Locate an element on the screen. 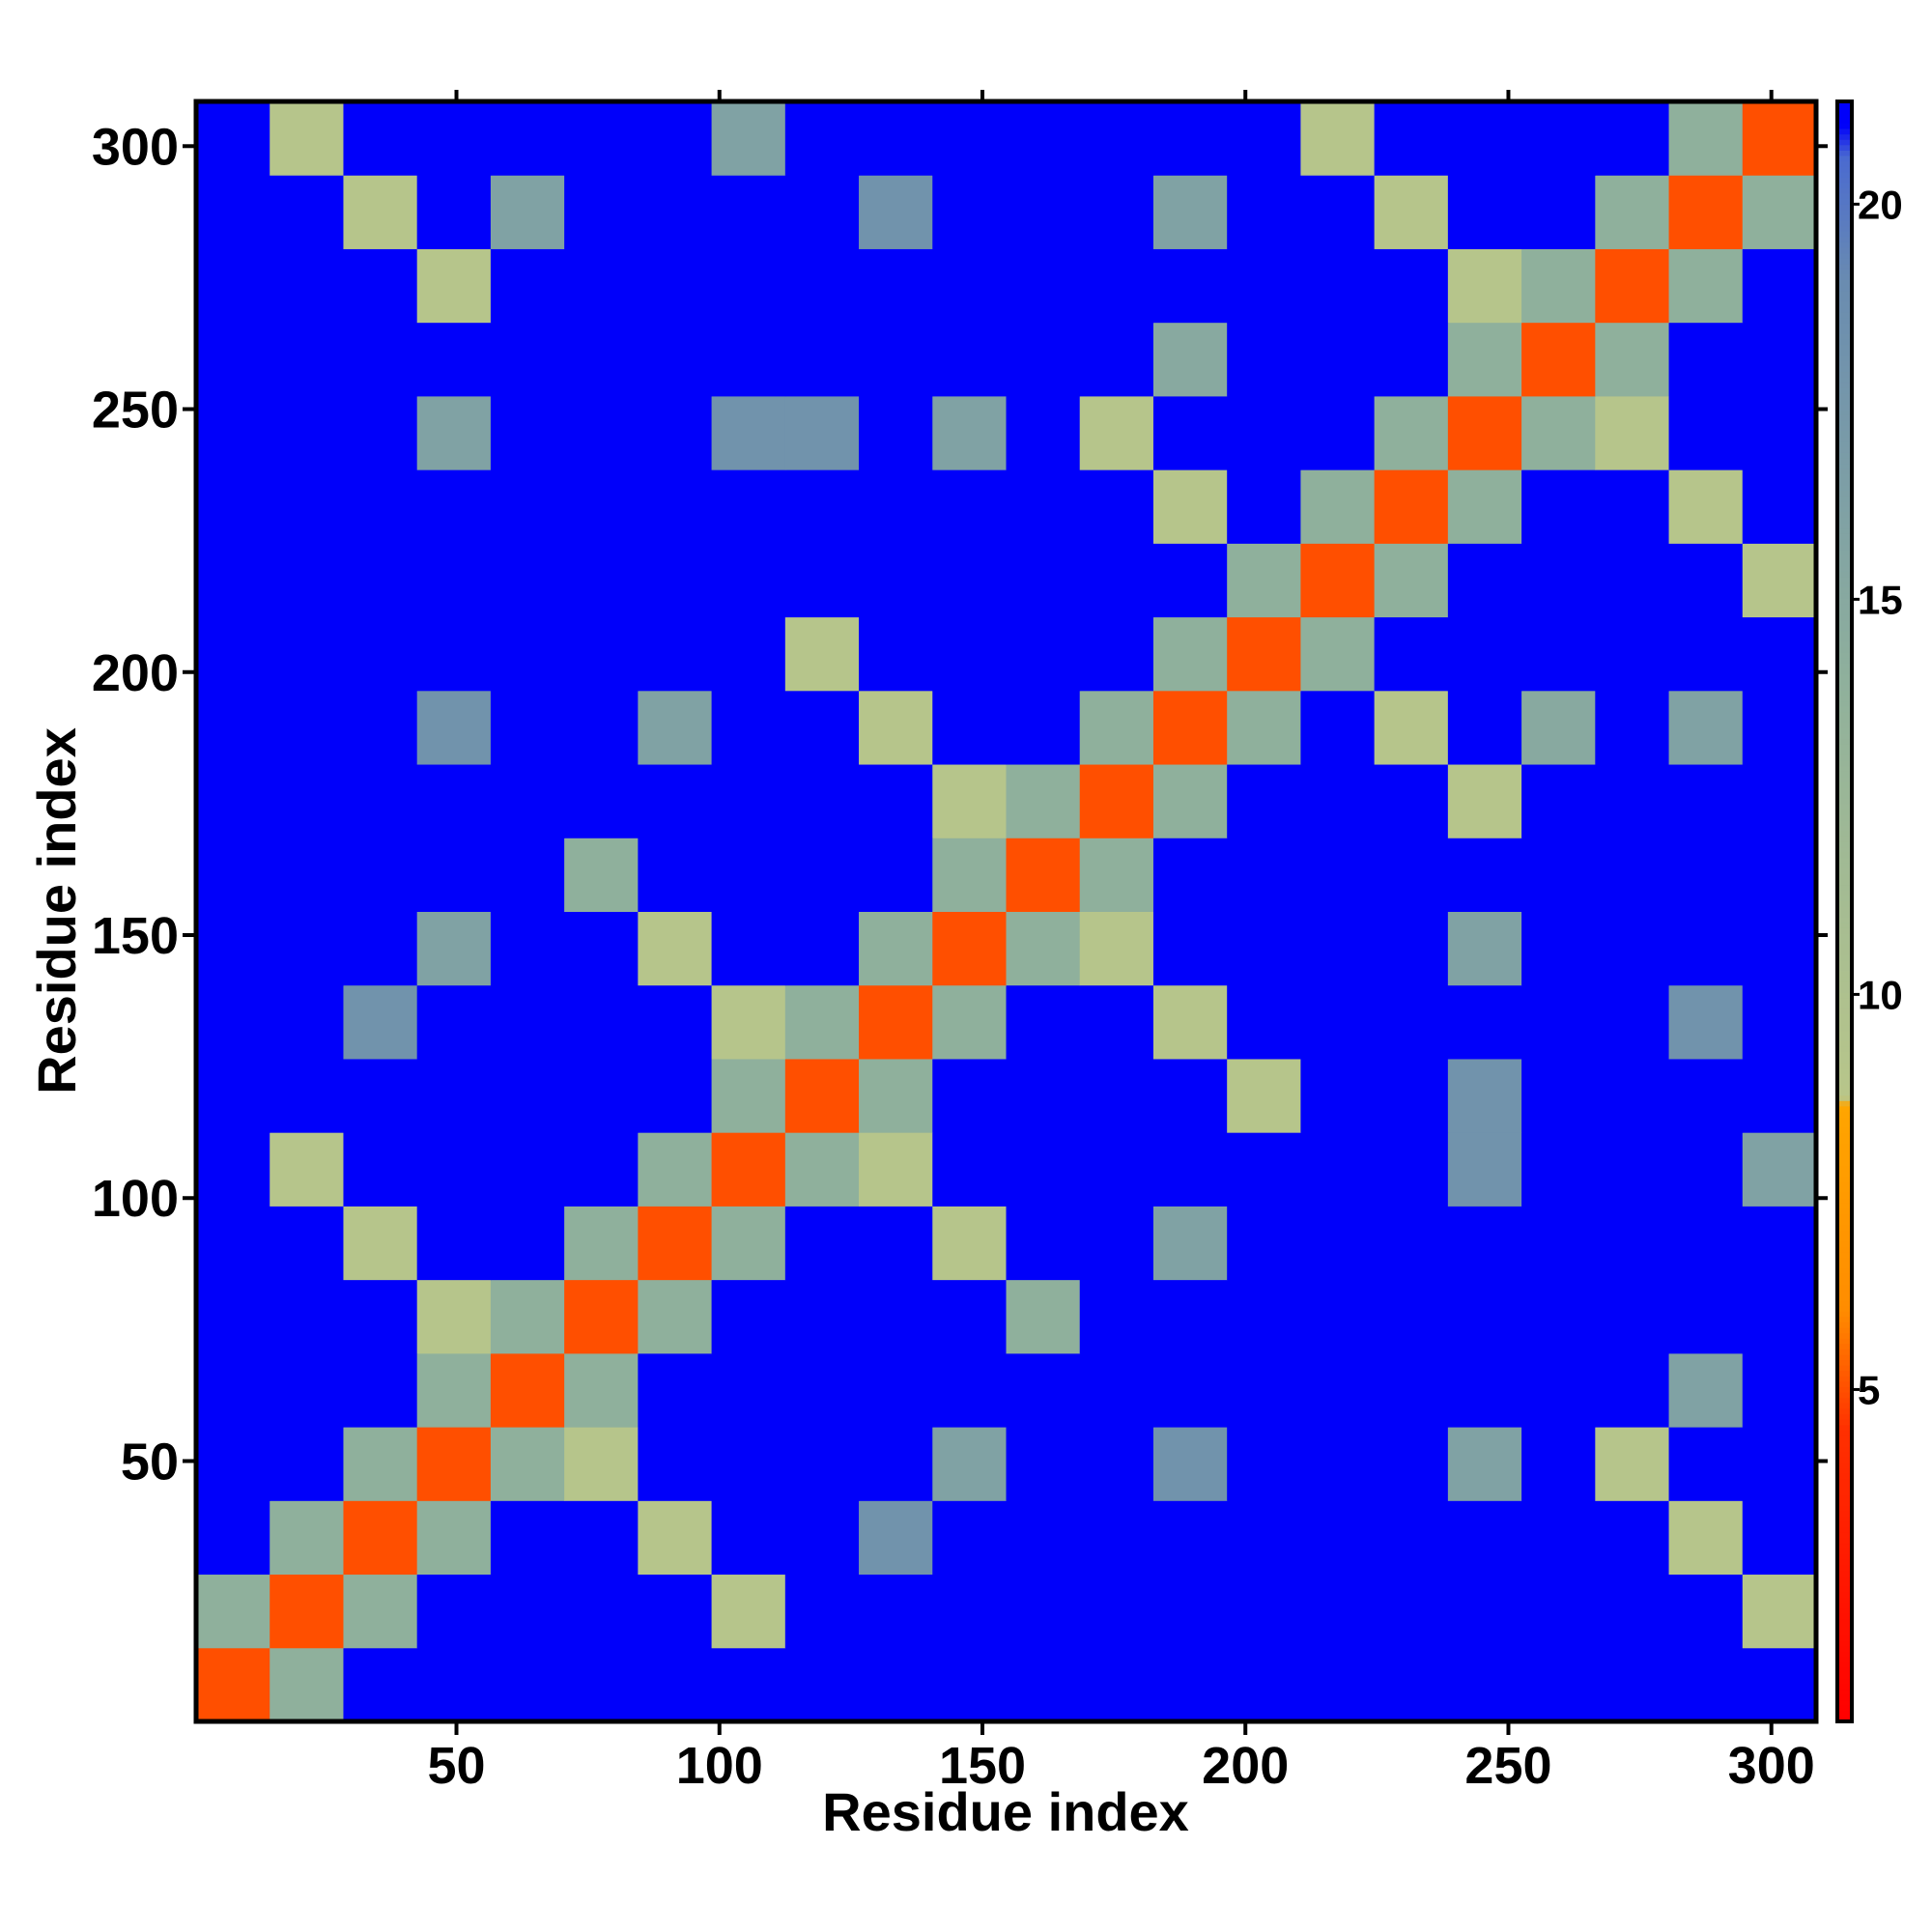 The image size is (1932, 1932). colorbar-tick-label: 10 is located at coordinates (1880, 995).